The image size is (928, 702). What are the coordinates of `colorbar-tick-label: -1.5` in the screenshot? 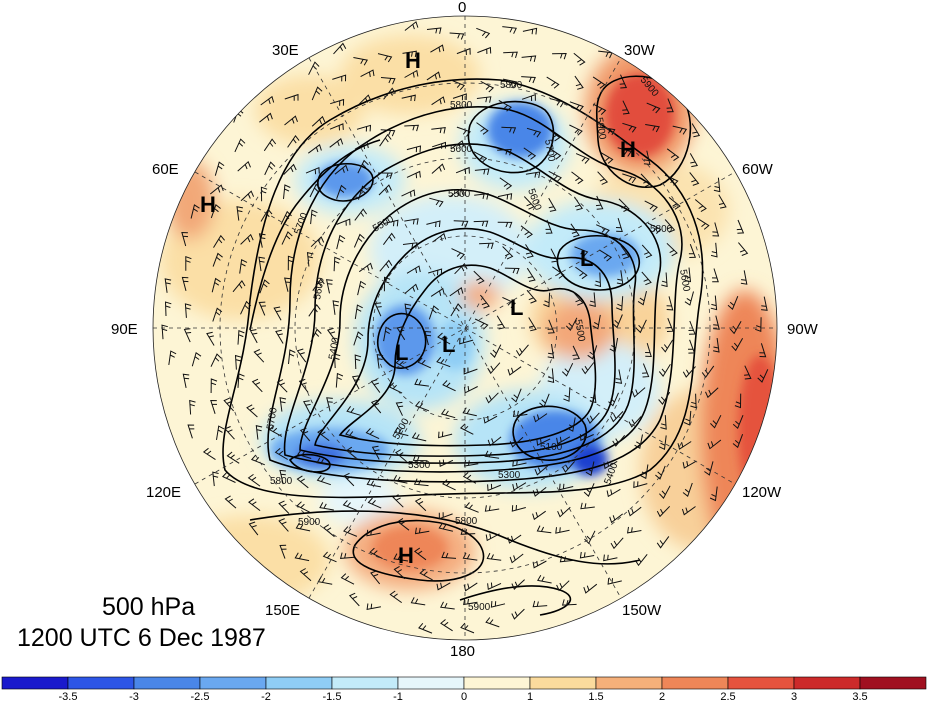 It's located at (332, 696).